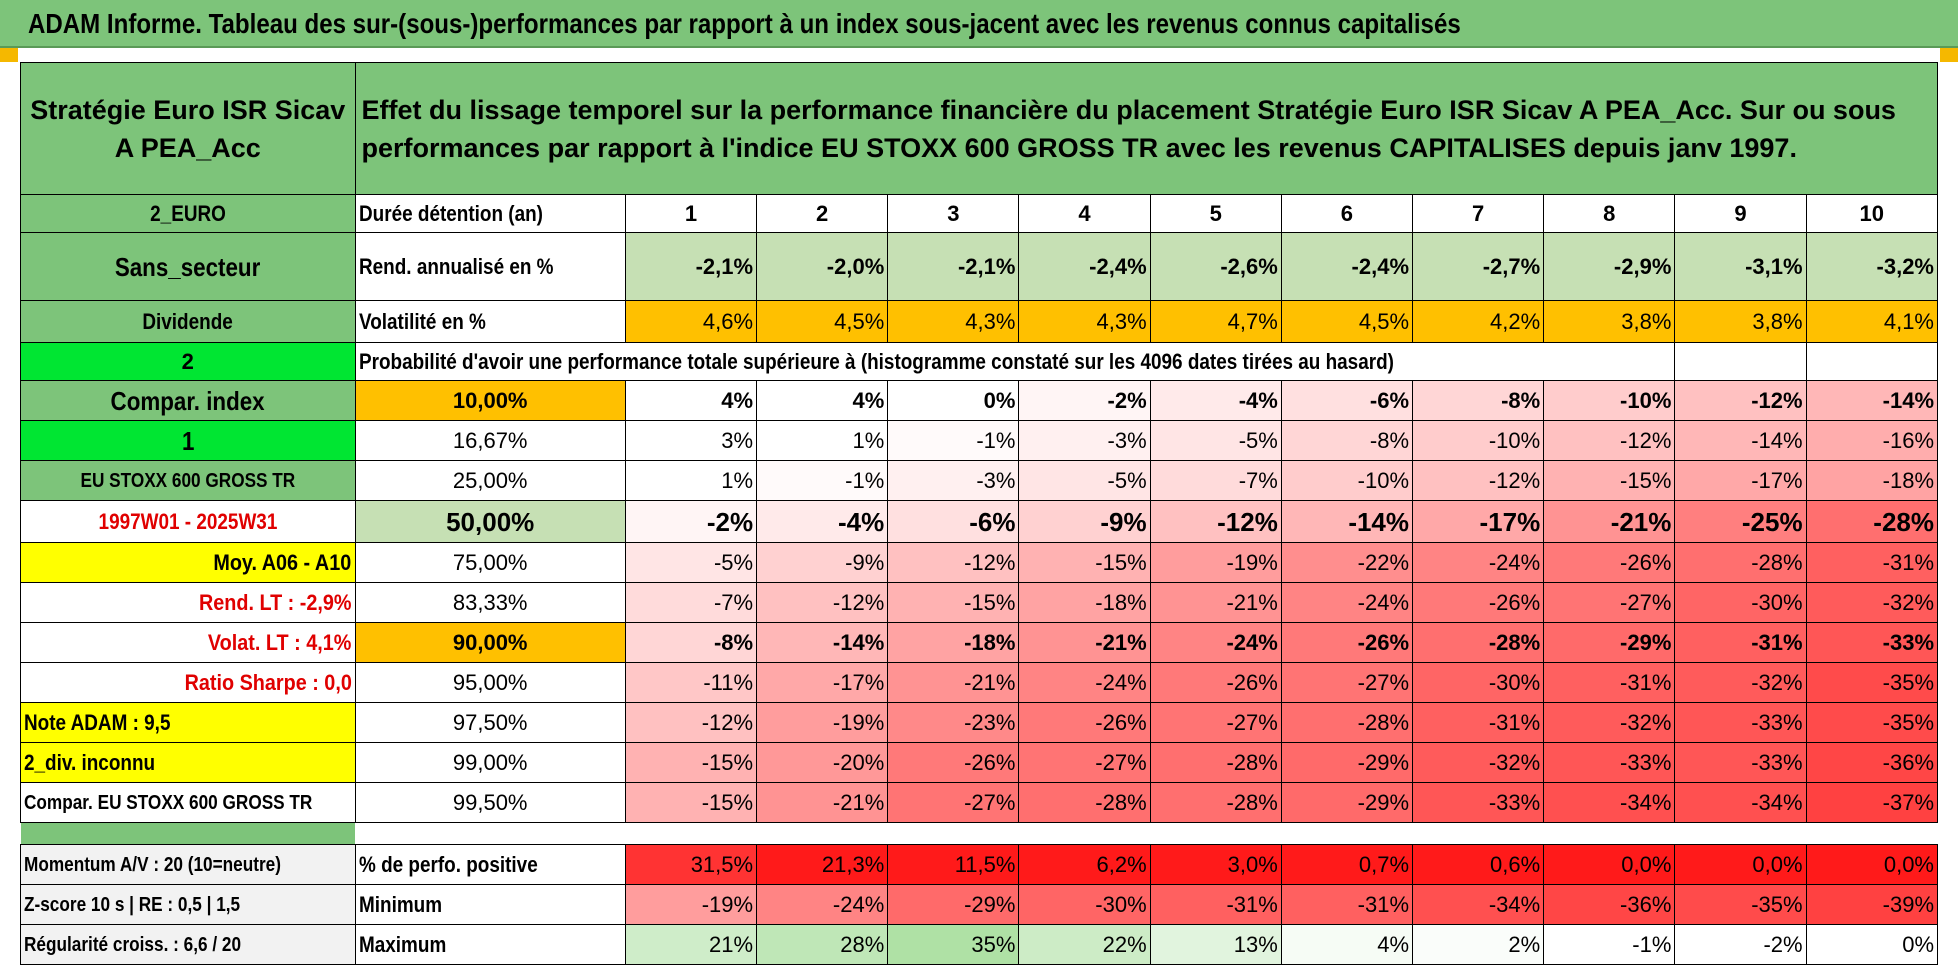  Describe the element at coordinates (1478, 321) in the screenshot. I see `volat-7: 4,2%` at that location.